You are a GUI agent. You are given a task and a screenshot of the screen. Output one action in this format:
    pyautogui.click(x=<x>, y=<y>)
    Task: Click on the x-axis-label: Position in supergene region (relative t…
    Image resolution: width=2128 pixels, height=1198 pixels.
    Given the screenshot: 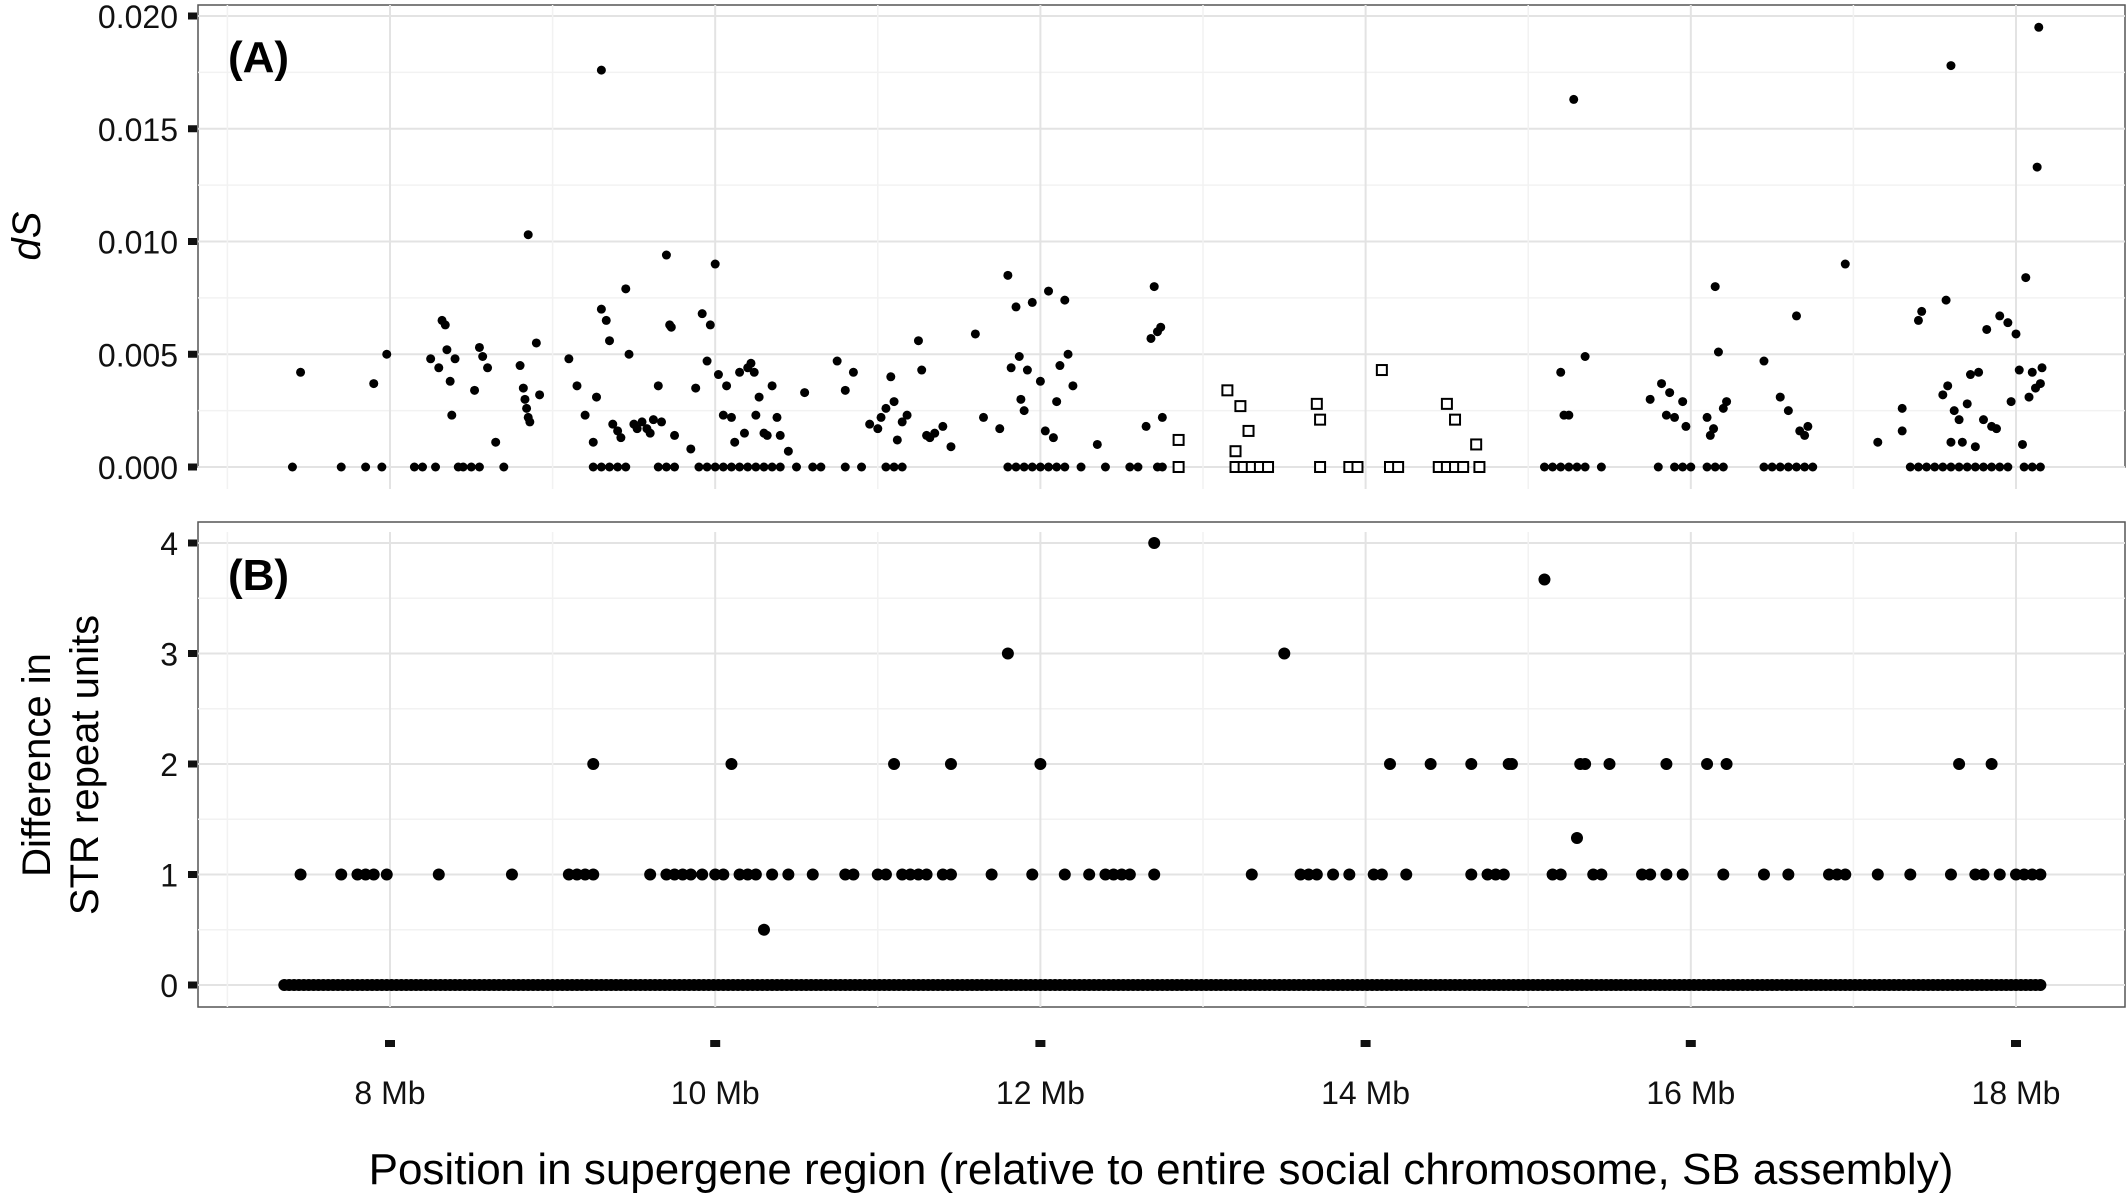 What is the action you would take?
    pyautogui.click(x=1161, y=1169)
    